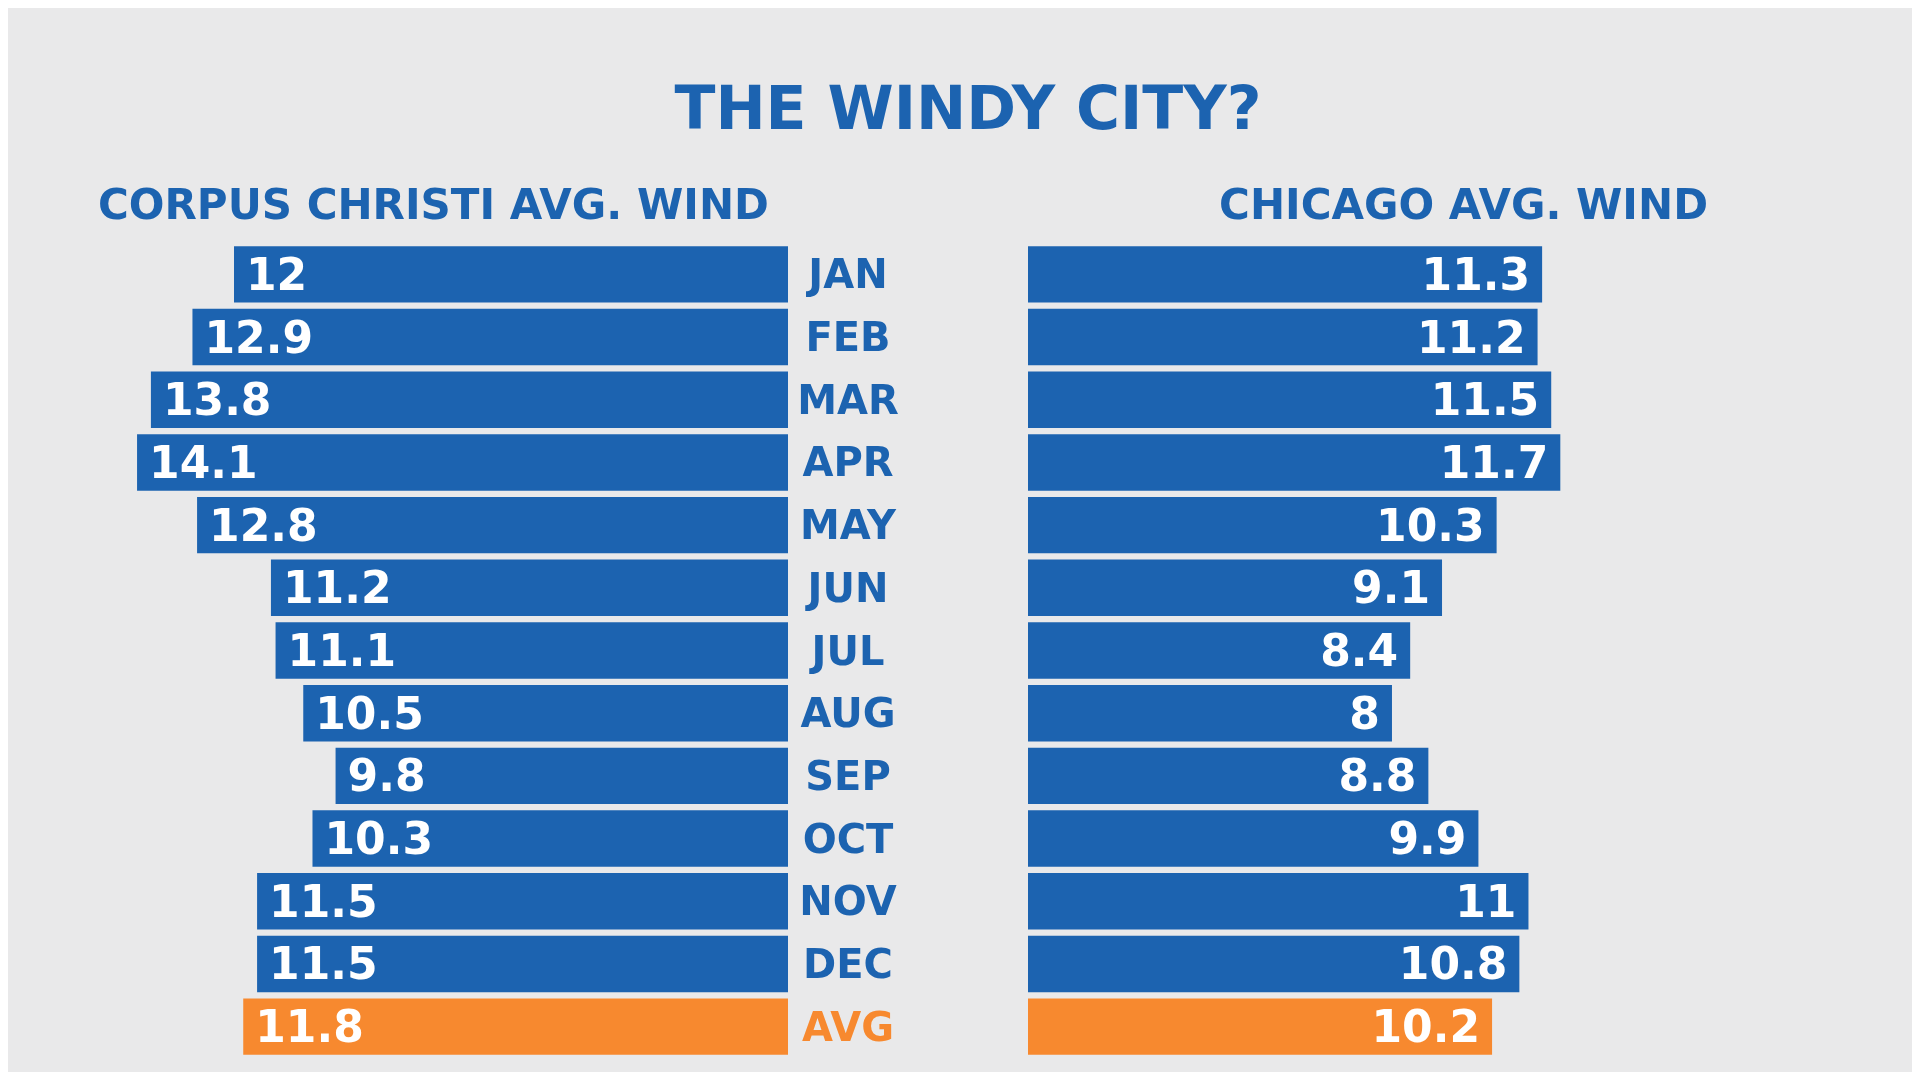 The height and width of the screenshot is (1080, 1920). I want to click on y-tick-label: JUL, so click(846, 650).